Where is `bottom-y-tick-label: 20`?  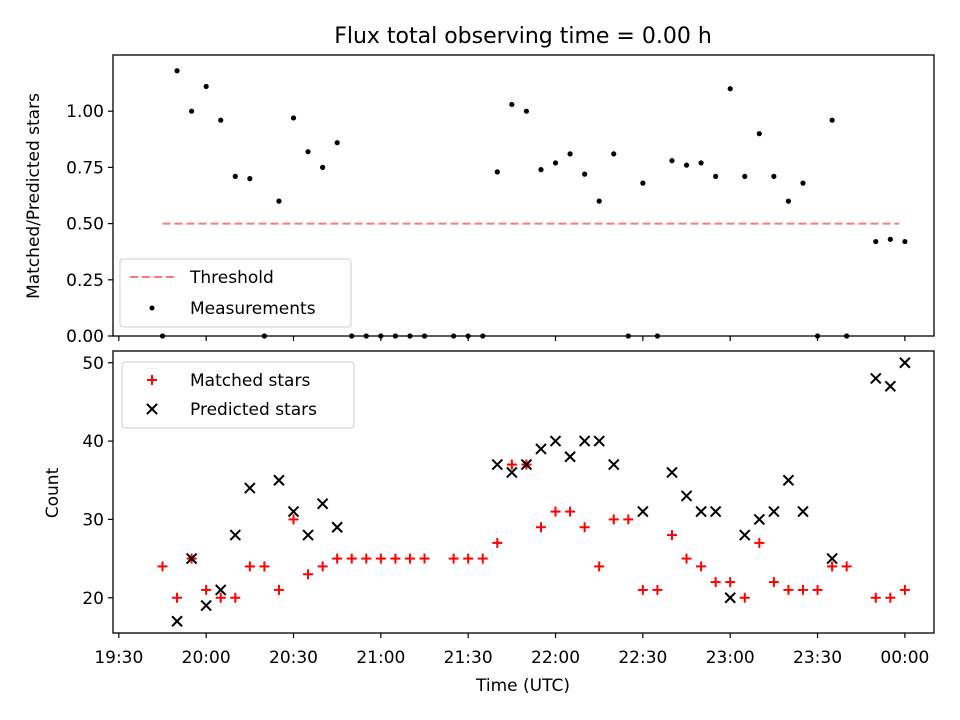
bottom-y-tick-label: 20 is located at coordinates (93, 599).